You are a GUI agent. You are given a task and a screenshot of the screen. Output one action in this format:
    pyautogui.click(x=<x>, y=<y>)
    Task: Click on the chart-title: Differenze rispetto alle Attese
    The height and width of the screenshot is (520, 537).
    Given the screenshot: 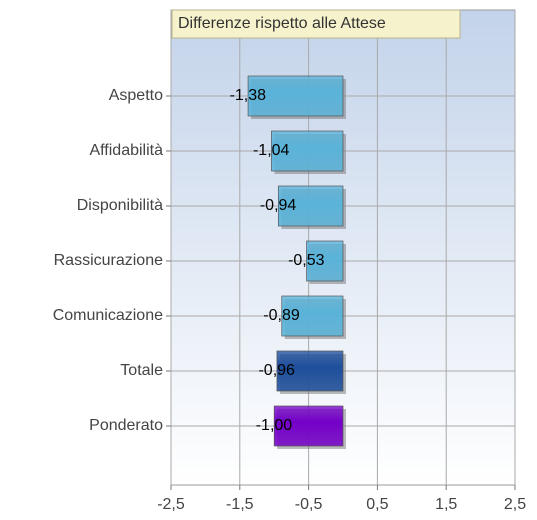 What is the action you would take?
    pyautogui.click(x=282, y=23)
    